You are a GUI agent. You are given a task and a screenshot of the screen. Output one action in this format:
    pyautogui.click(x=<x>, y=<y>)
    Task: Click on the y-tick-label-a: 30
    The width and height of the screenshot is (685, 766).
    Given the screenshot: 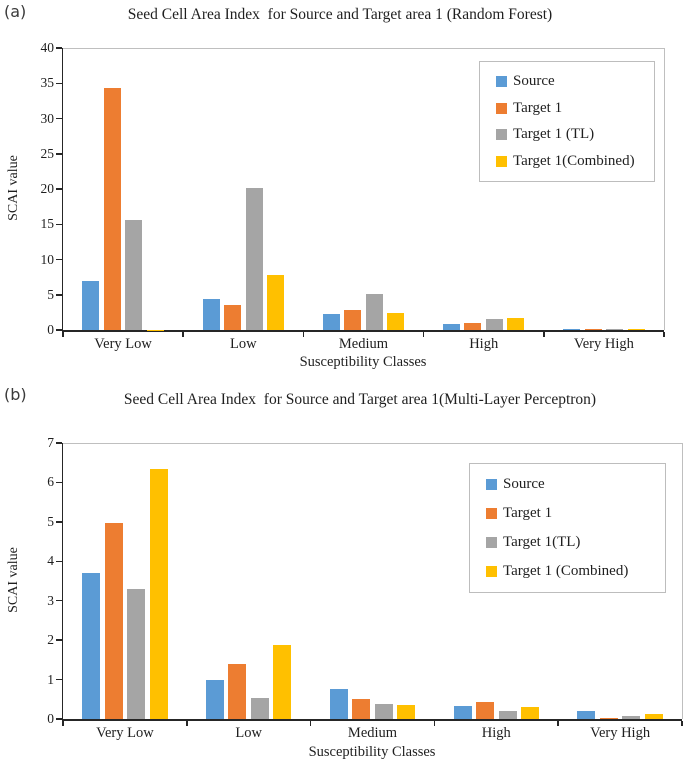 What is the action you would take?
    pyautogui.click(x=47, y=118)
    